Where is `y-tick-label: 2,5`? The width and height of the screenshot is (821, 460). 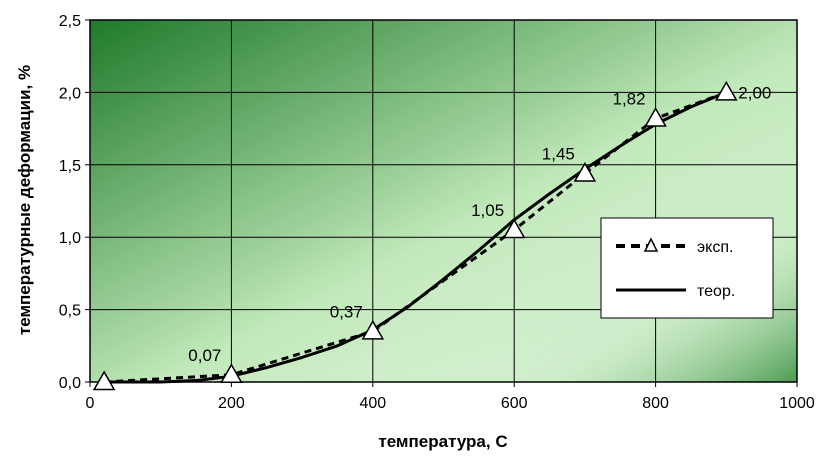 y-tick-label: 2,5 is located at coordinates (70, 21).